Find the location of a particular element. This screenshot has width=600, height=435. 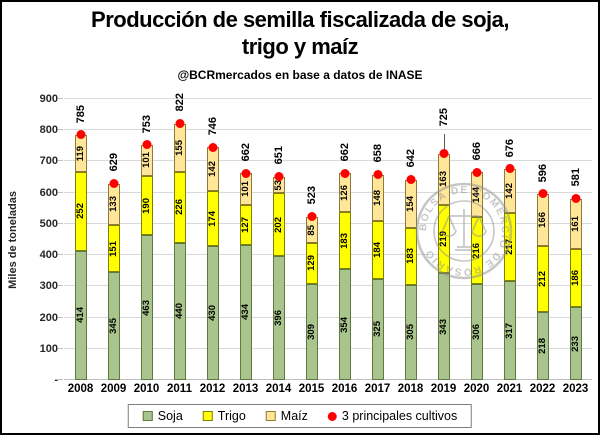

bar-segment-trigo: 252 is located at coordinates (80, 211).